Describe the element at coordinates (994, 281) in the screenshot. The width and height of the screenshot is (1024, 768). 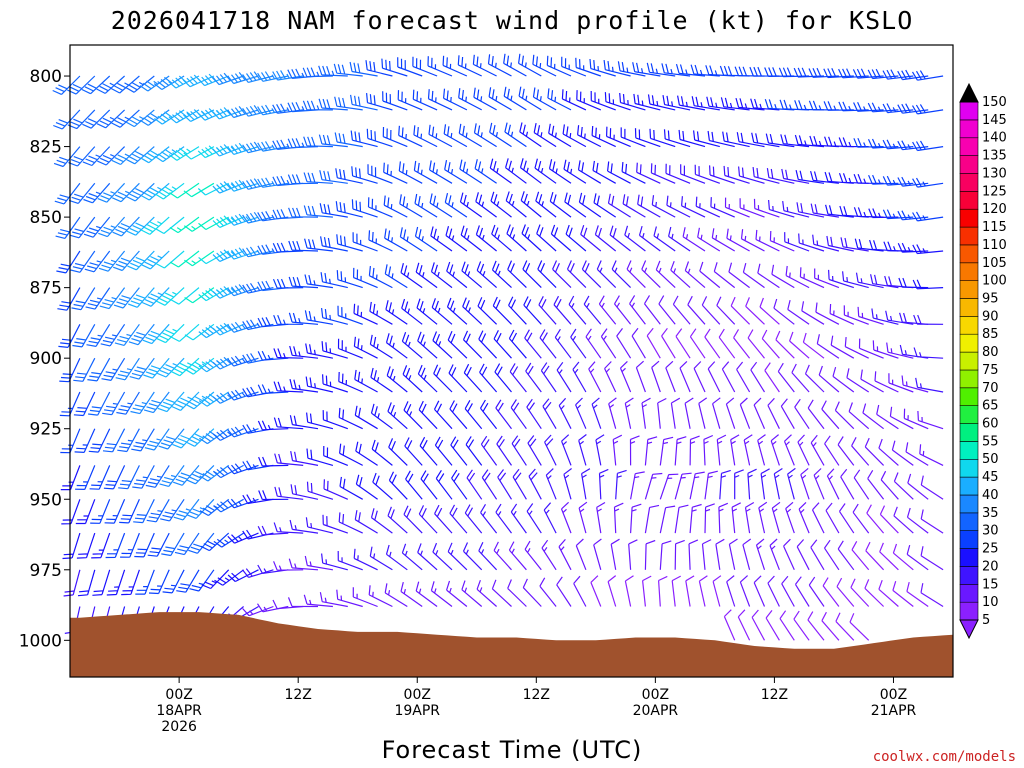
I see `colorbar-label: 100` at that location.